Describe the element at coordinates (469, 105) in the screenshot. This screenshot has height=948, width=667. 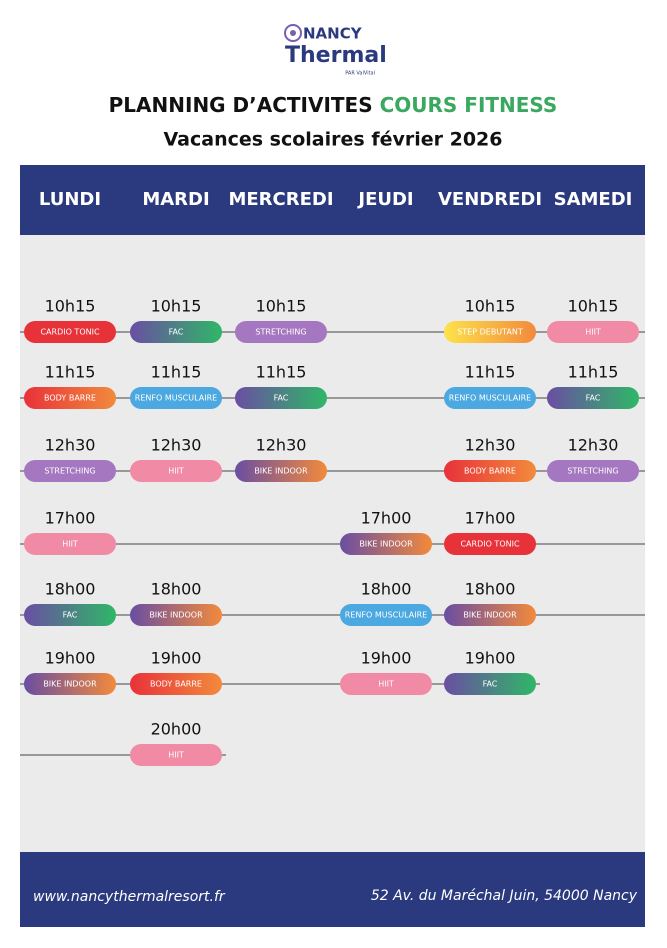
I see `title-highlight: COURS FITNESS` at that location.